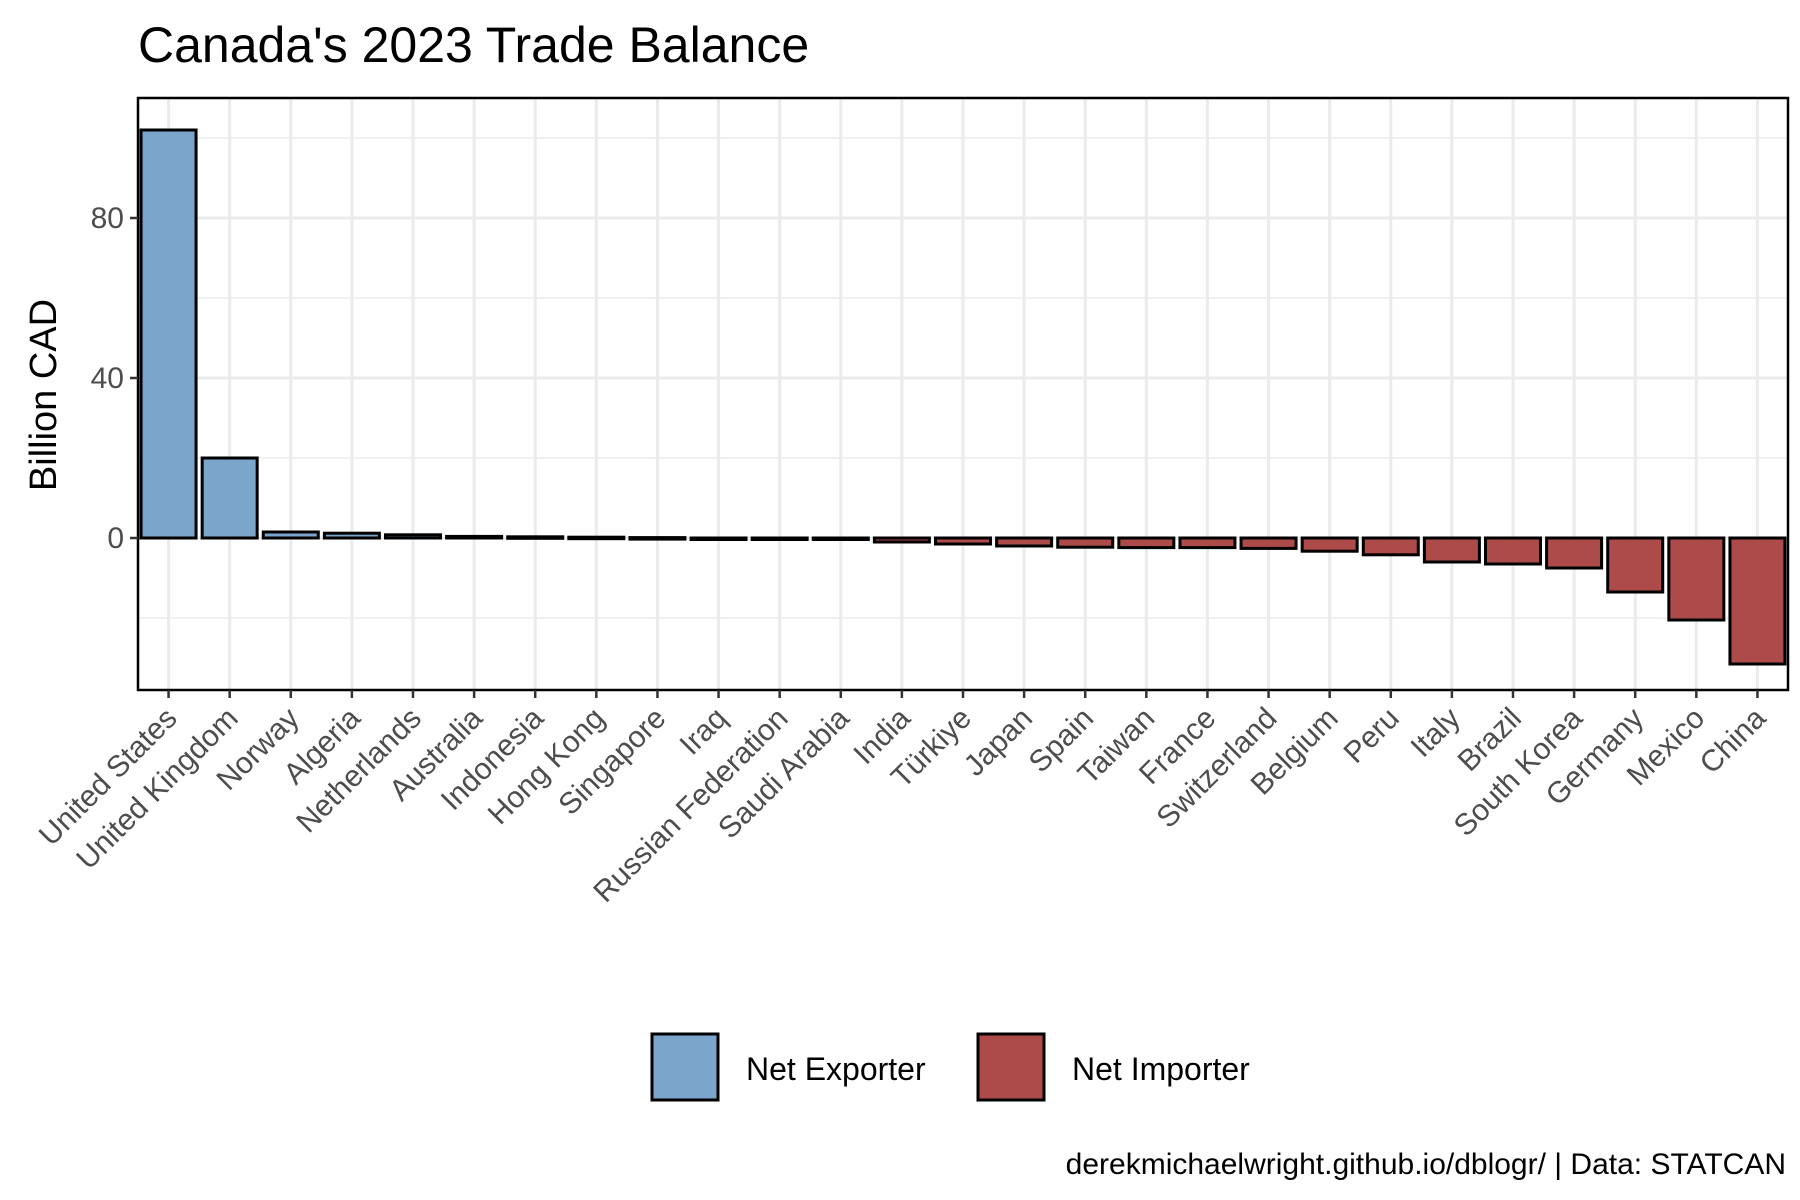  Describe the element at coordinates (836, 1069) in the screenshot. I see `legend-label: Net Exporter` at that location.